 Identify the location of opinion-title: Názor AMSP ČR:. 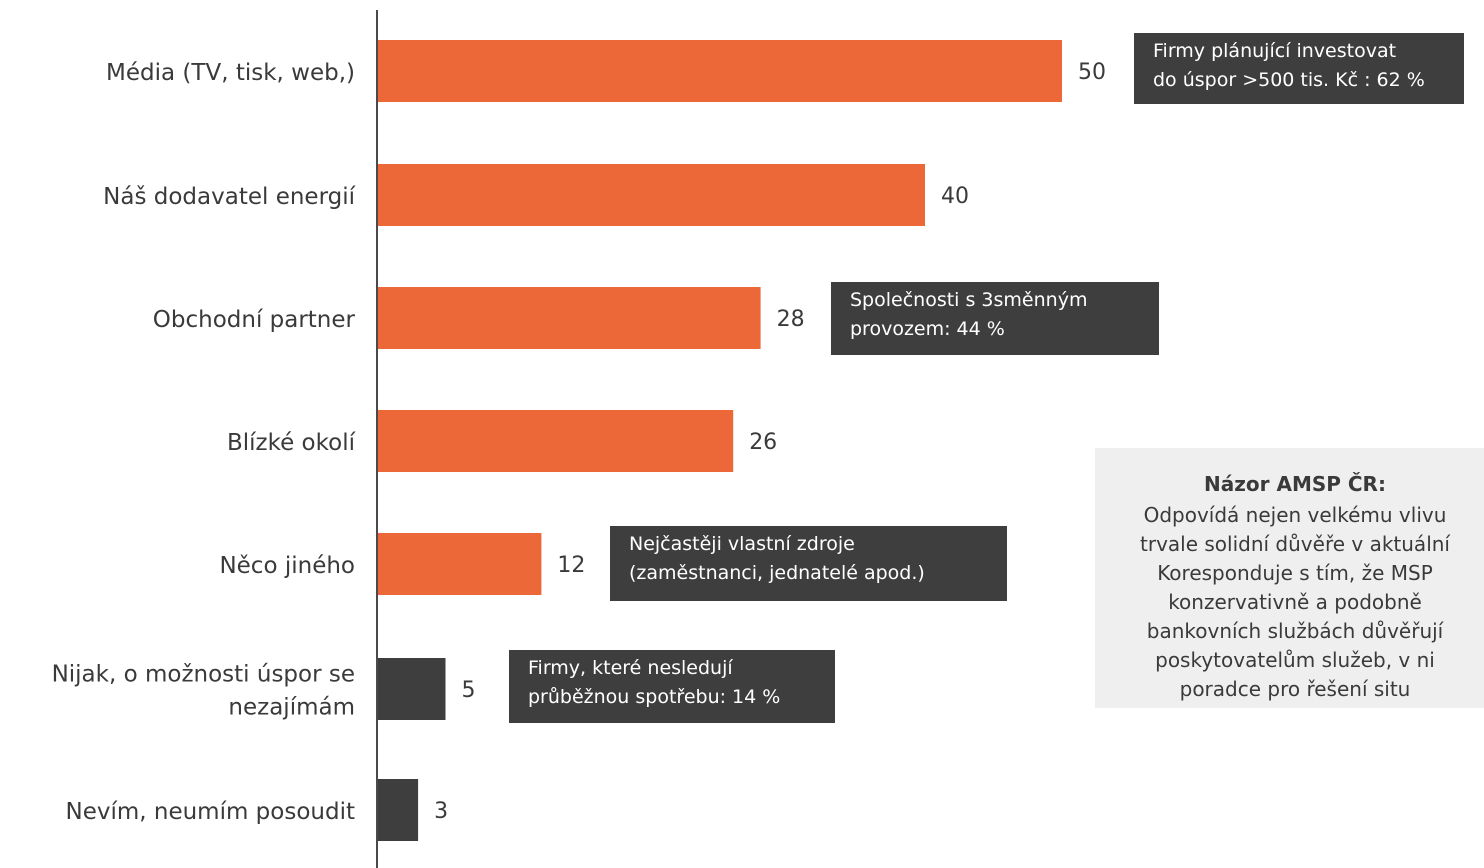
(1295, 484).